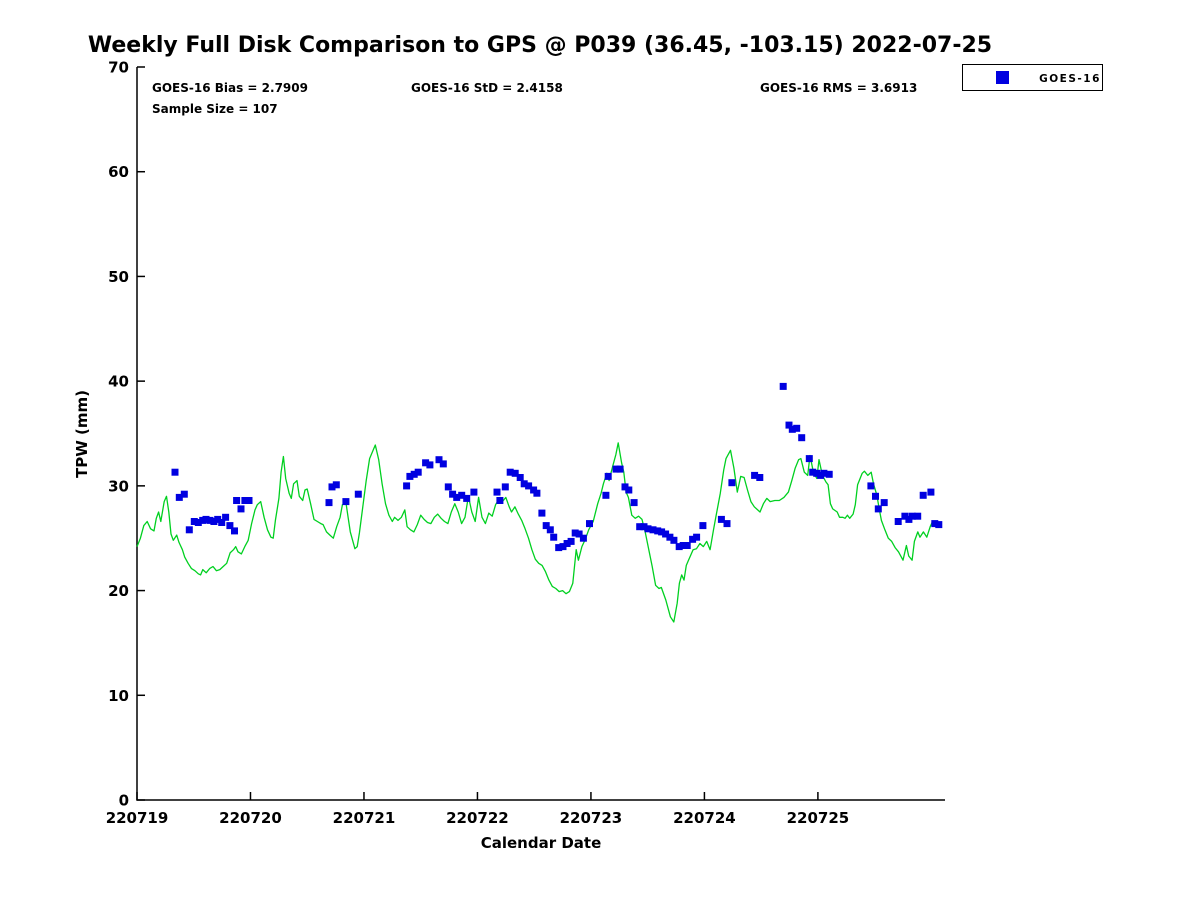  What do you see at coordinates (487, 88) in the screenshot?
I see `stat-std: GOES-16 StD = 2.4158` at bounding box center [487, 88].